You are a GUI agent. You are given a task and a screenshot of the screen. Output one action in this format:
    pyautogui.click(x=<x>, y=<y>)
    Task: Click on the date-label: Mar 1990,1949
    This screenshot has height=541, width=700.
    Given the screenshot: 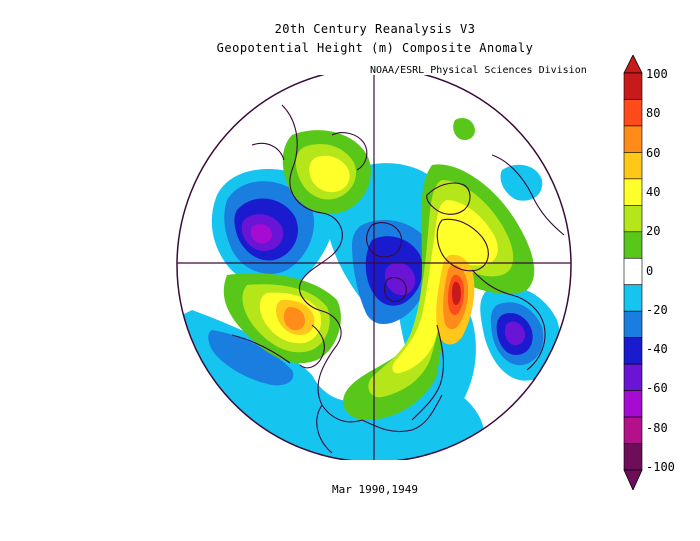 What is the action you would take?
    pyautogui.click(x=375, y=489)
    